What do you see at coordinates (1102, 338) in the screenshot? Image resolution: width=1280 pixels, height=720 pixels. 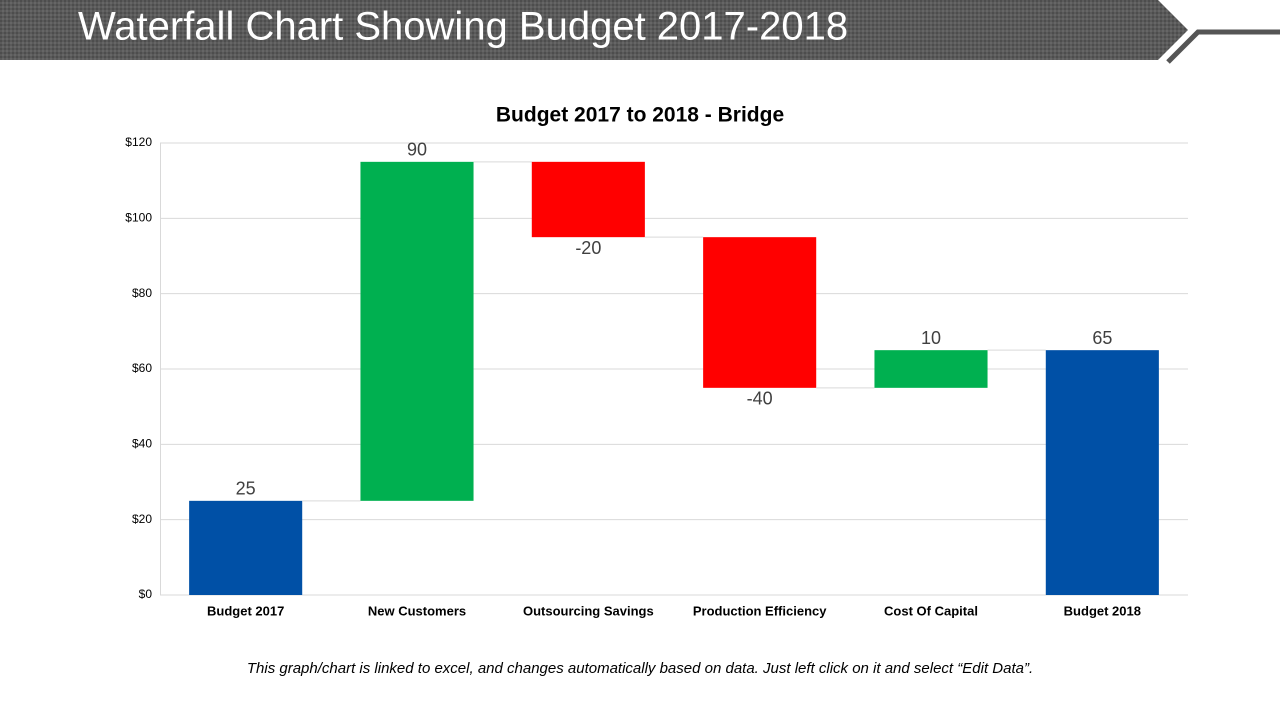 I see `data-label: 65` at bounding box center [1102, 338].